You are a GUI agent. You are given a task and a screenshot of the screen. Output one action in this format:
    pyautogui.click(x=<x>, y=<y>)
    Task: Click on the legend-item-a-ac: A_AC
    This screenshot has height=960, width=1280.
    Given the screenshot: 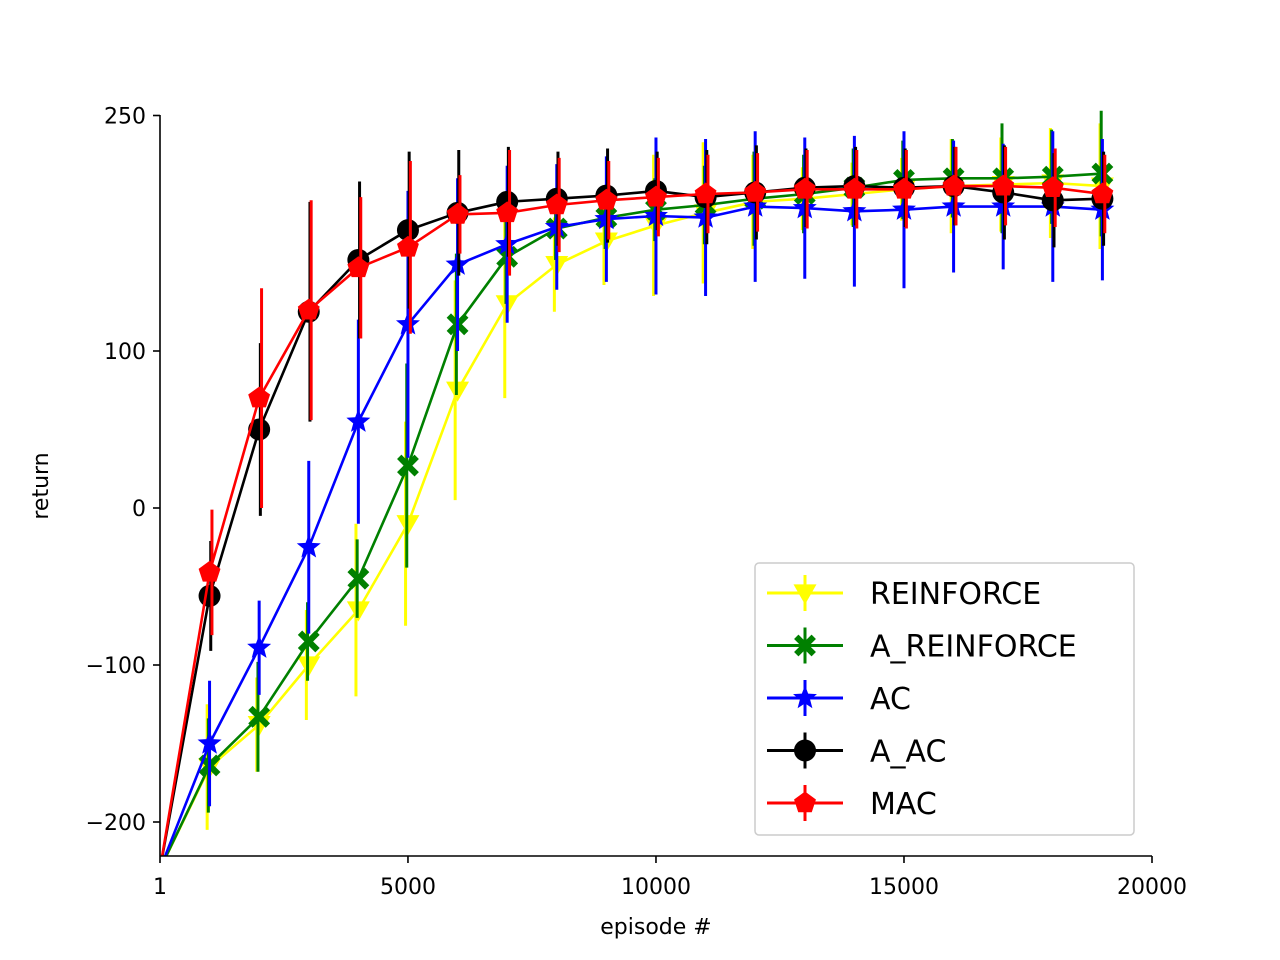 What is the action you would take?
    pyautogui.click(x=856, y=751)
    